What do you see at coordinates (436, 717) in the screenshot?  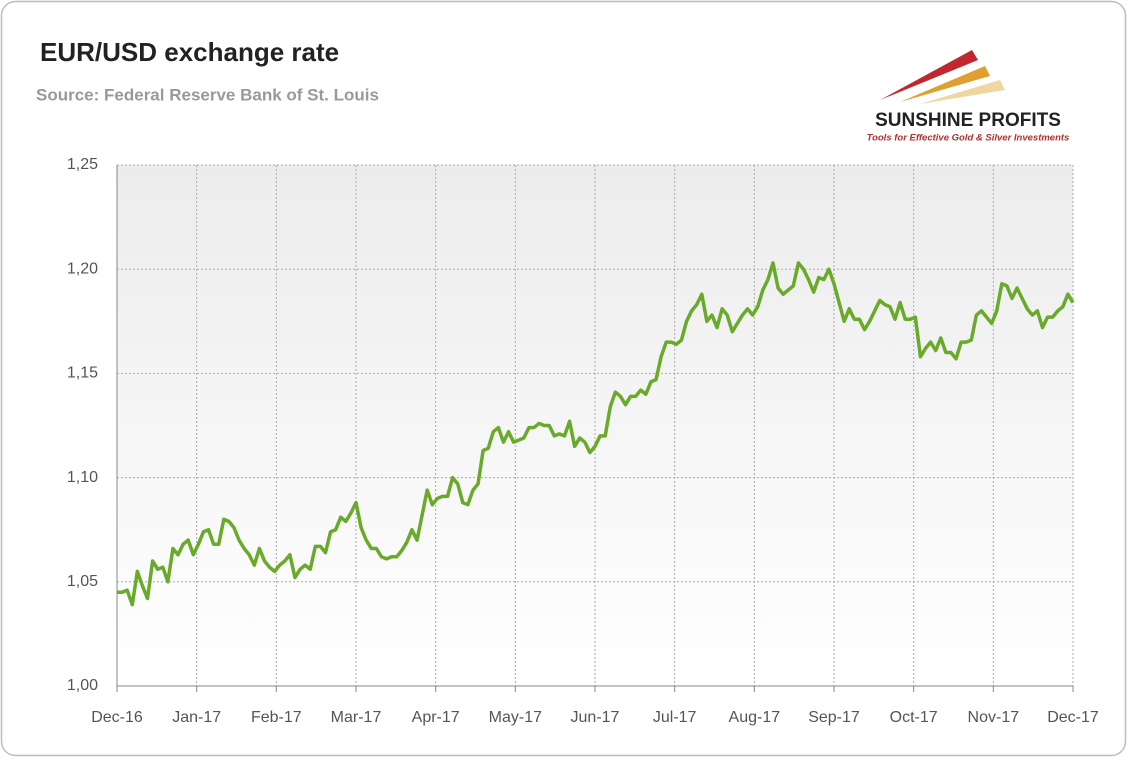 I see `x-tick-label: Apr-17` at bounding box center [436, 717].